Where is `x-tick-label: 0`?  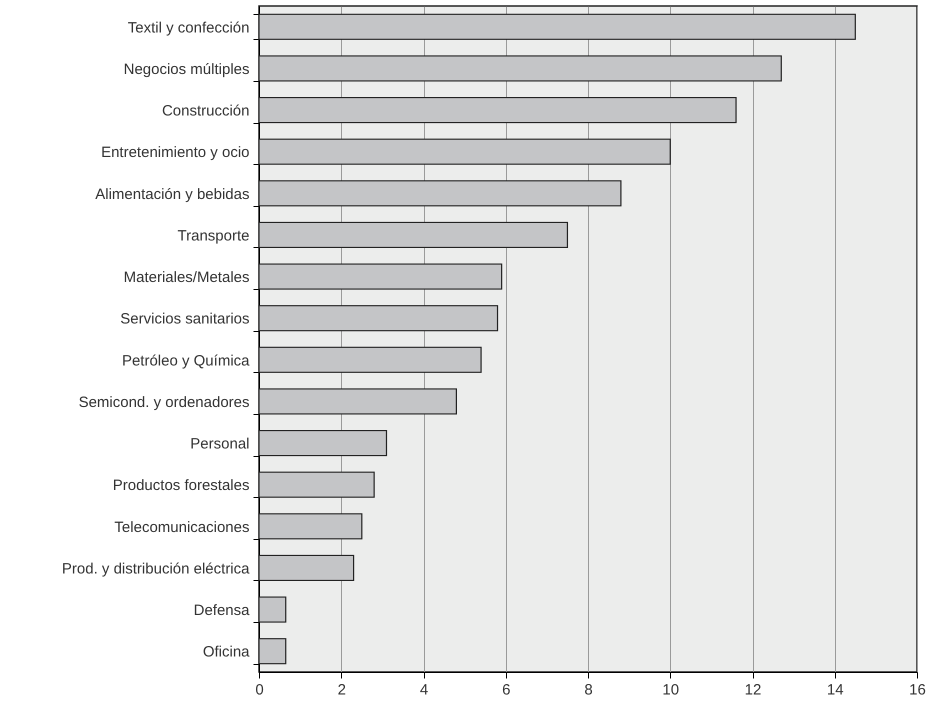
x-tick-label: 0 is located at coordinates (259, 690).